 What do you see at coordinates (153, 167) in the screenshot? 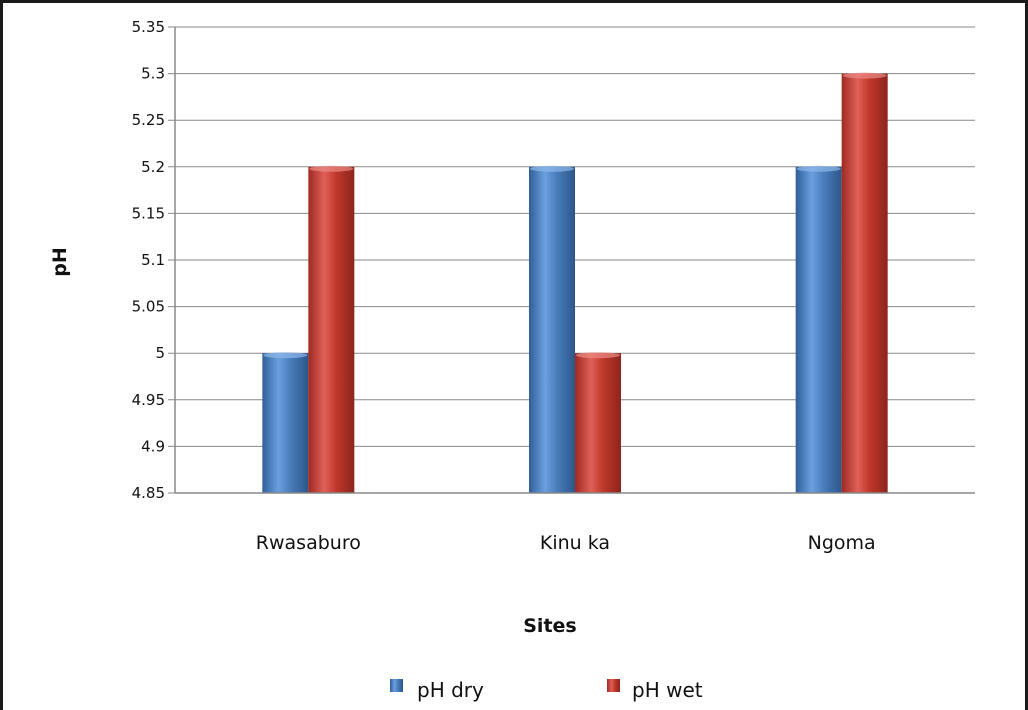
I see `y-tick-label: 5.2` at bounding box center [153, 167].